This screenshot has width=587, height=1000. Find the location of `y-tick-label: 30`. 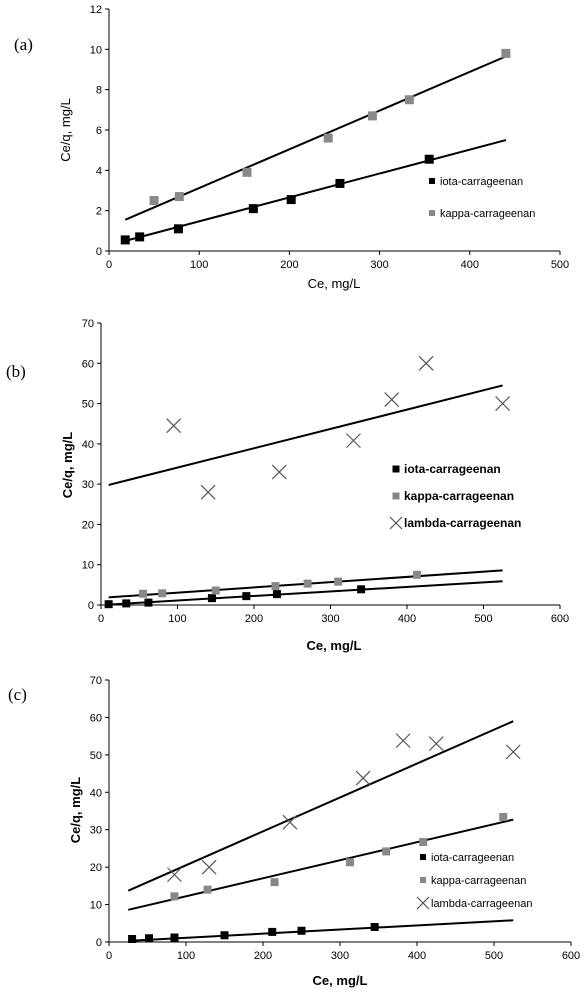

y-tick-label: 30 is located at coordinates (88, 485).